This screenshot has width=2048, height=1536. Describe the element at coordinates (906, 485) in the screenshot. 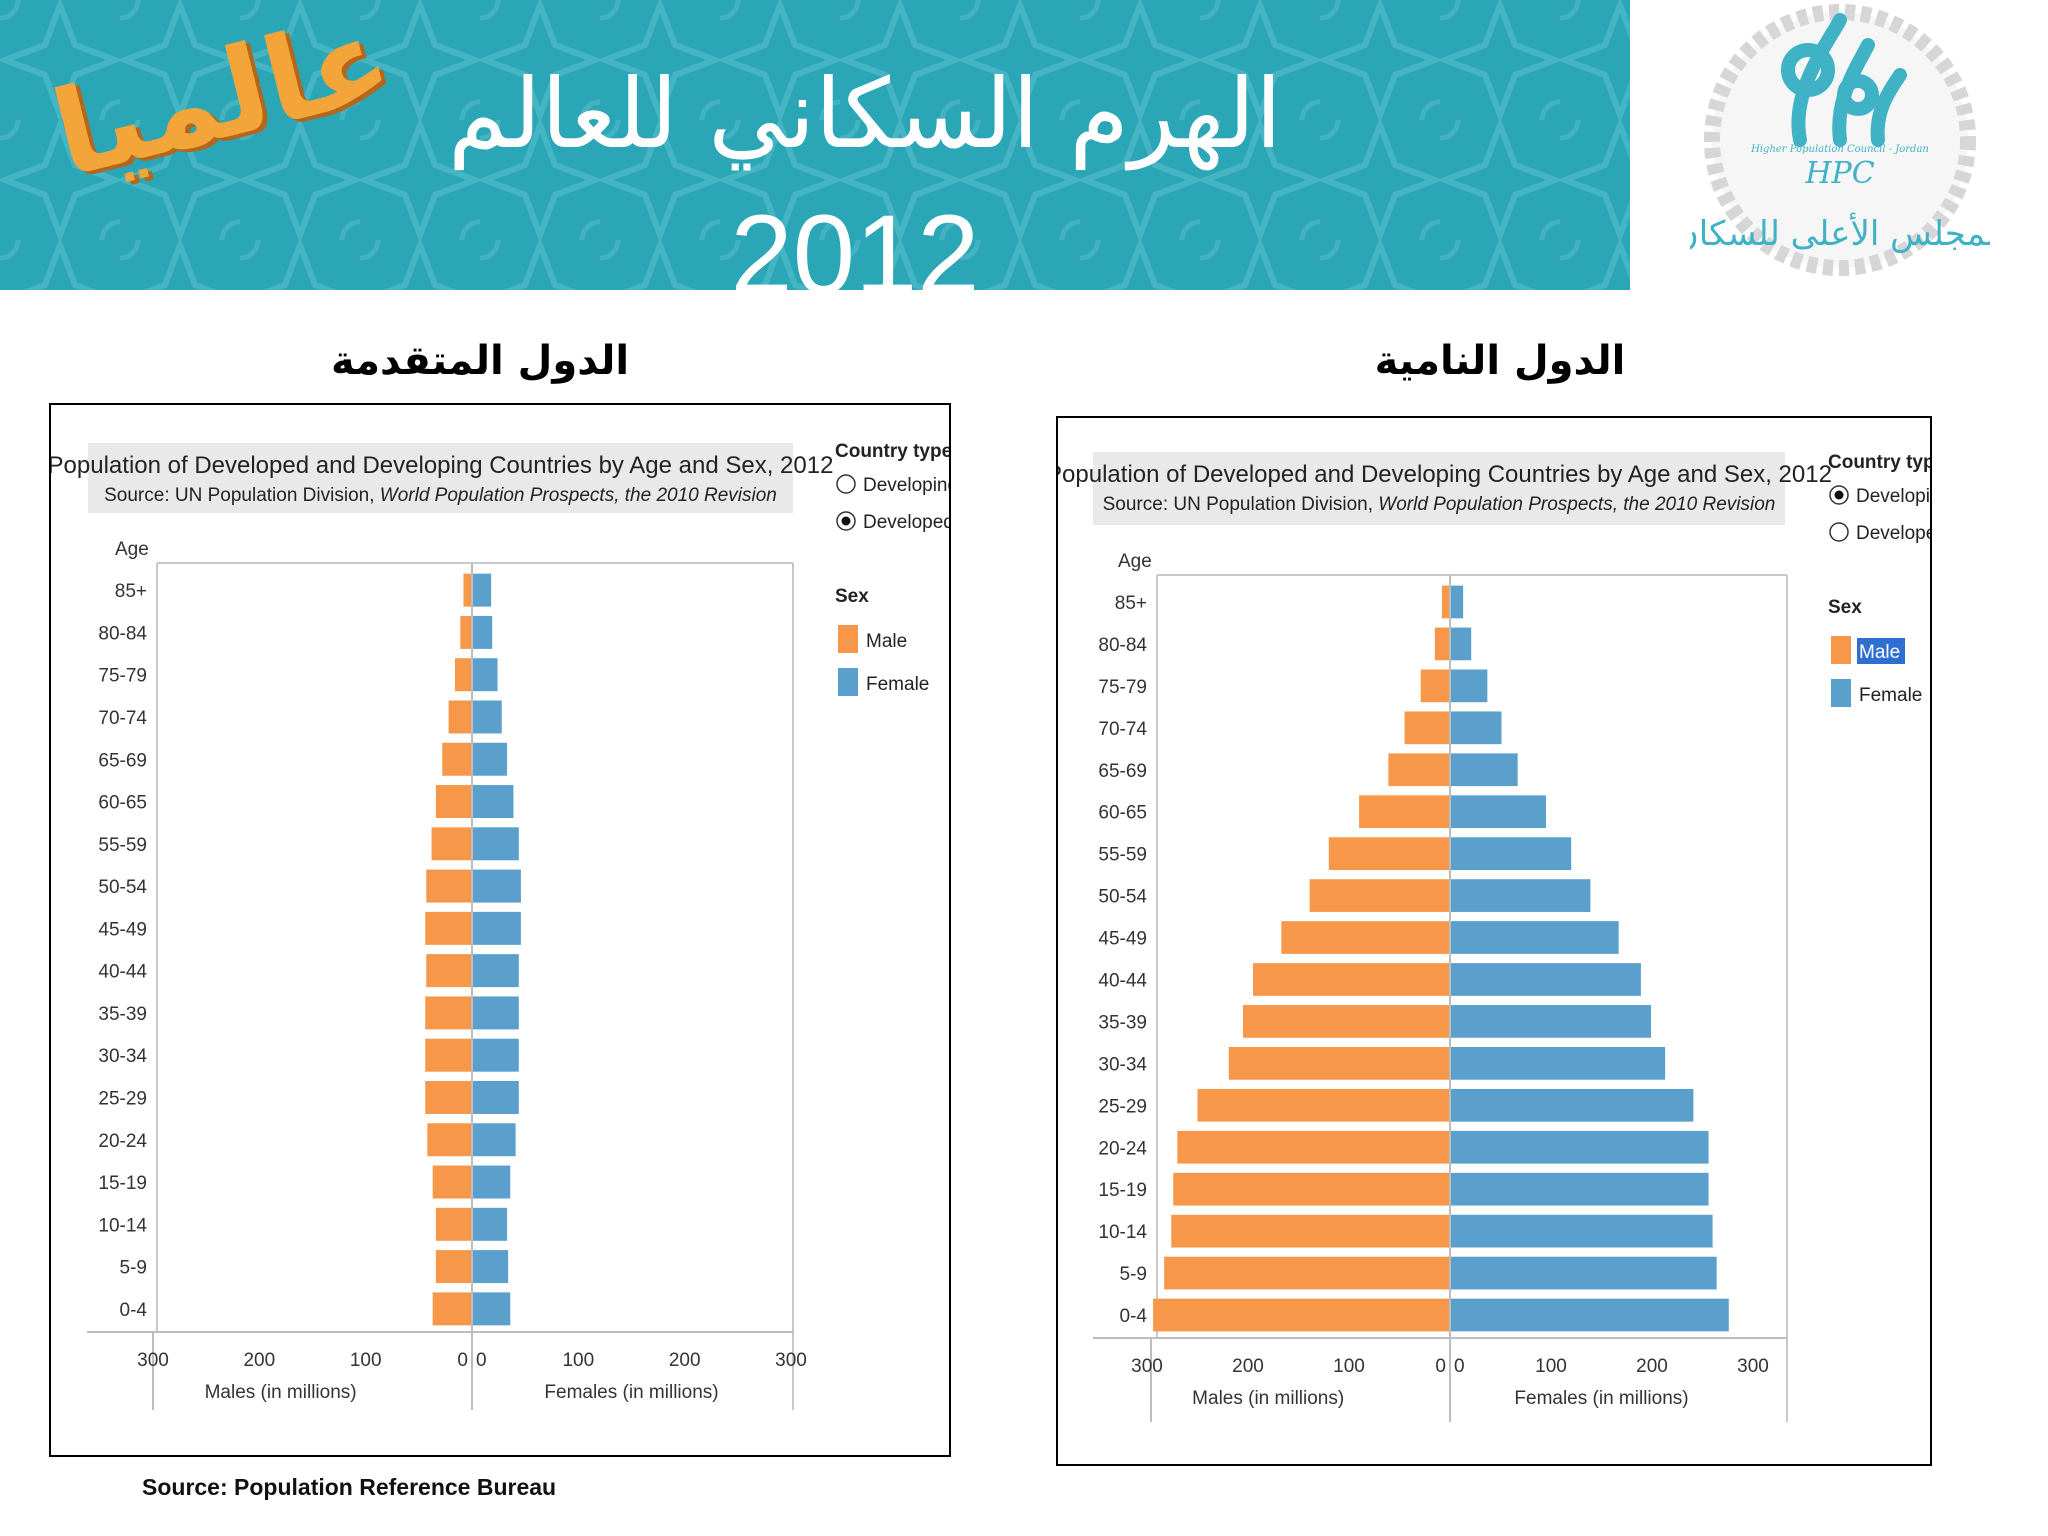

I see `country-radio-label: Developing` at that location.